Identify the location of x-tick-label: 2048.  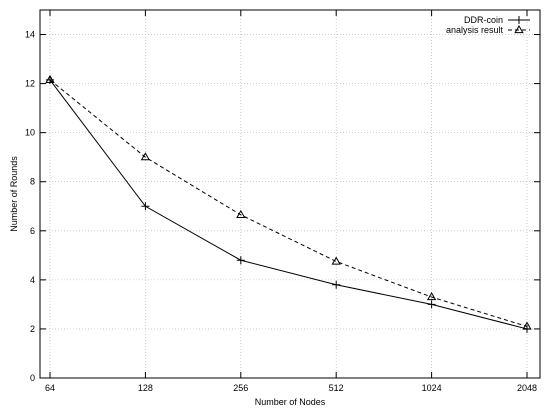
(527, 388).